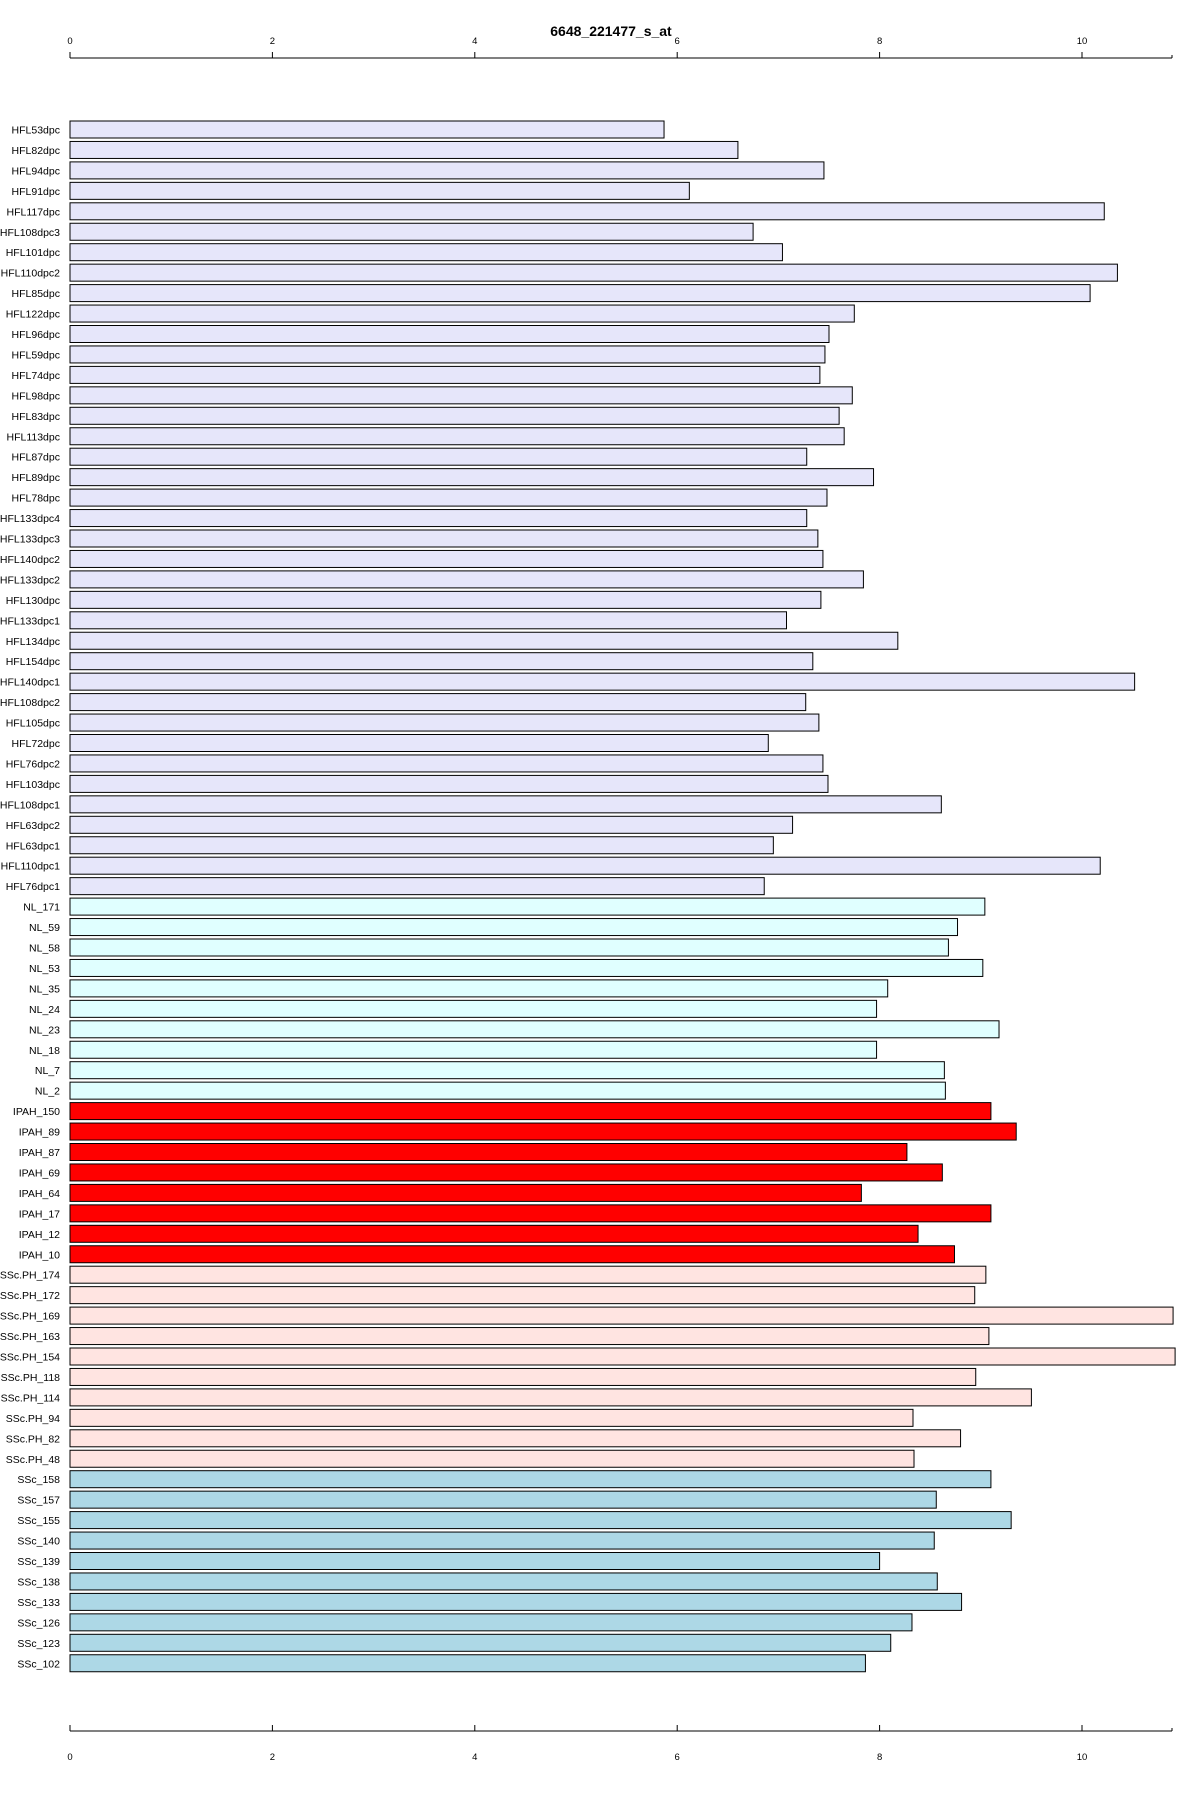  Describe the element at coordinates (461, 395) in the screenshot. I see `bar-HFL98dpc` at that location.